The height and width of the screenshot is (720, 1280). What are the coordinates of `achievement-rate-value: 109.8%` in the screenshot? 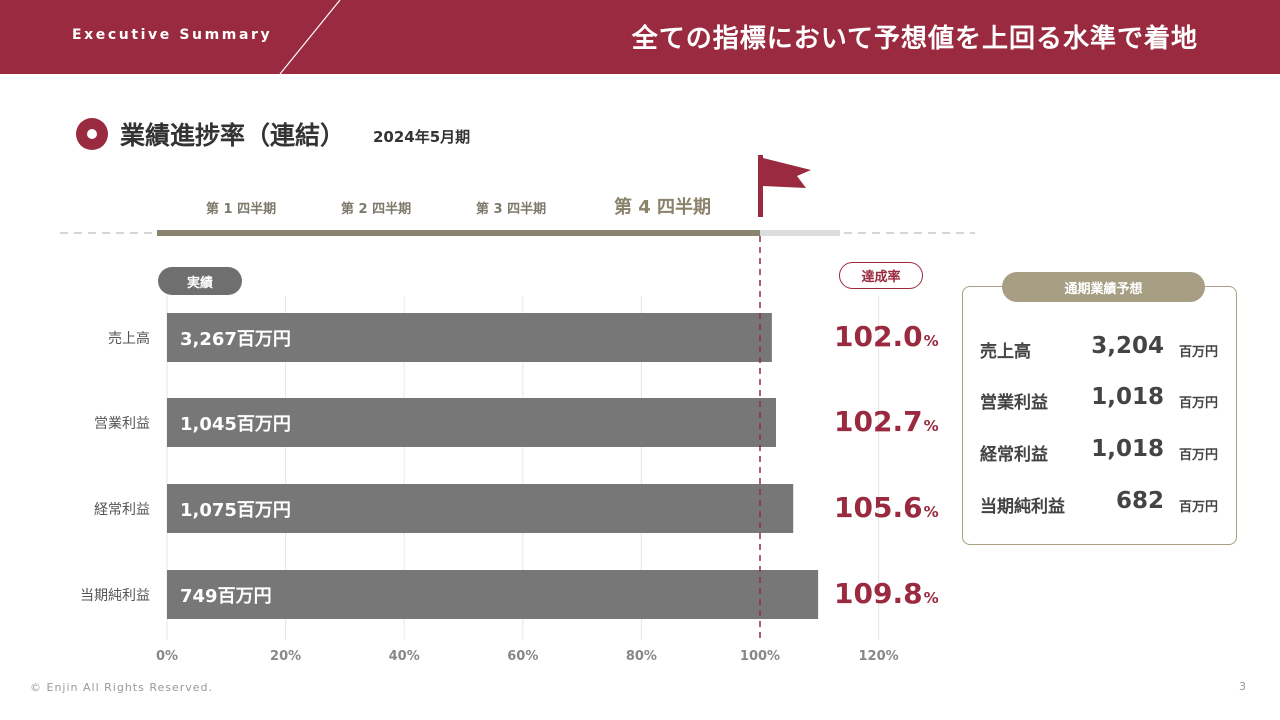 It's located at (886, 593).